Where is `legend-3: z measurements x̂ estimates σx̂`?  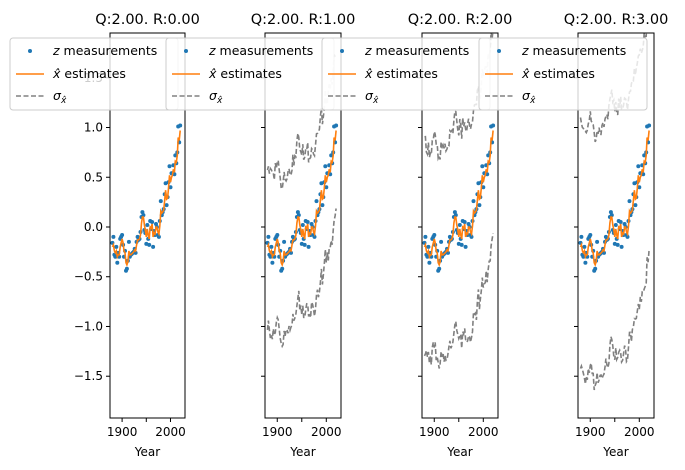 legend-3: z measurements x̂ estimates σx̂ is located at coordinates (406, 74).